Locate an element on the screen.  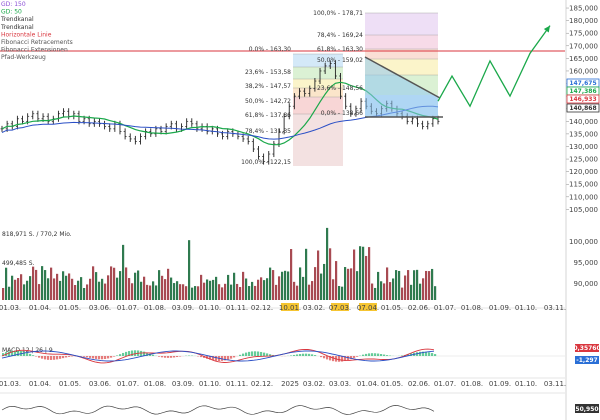
price-tag: 147,386 is located at coordinates (582, 91).